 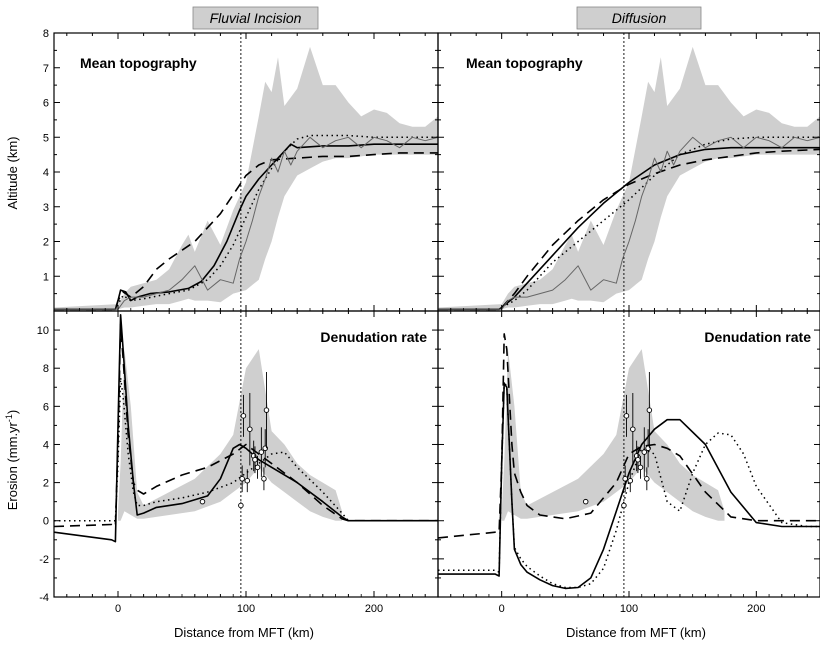 What do you see at coordinates (636, 632) in the screenshot?
I see `x-axis-label-right: Distance from MFT (km)` at bounding box center [636, 632].